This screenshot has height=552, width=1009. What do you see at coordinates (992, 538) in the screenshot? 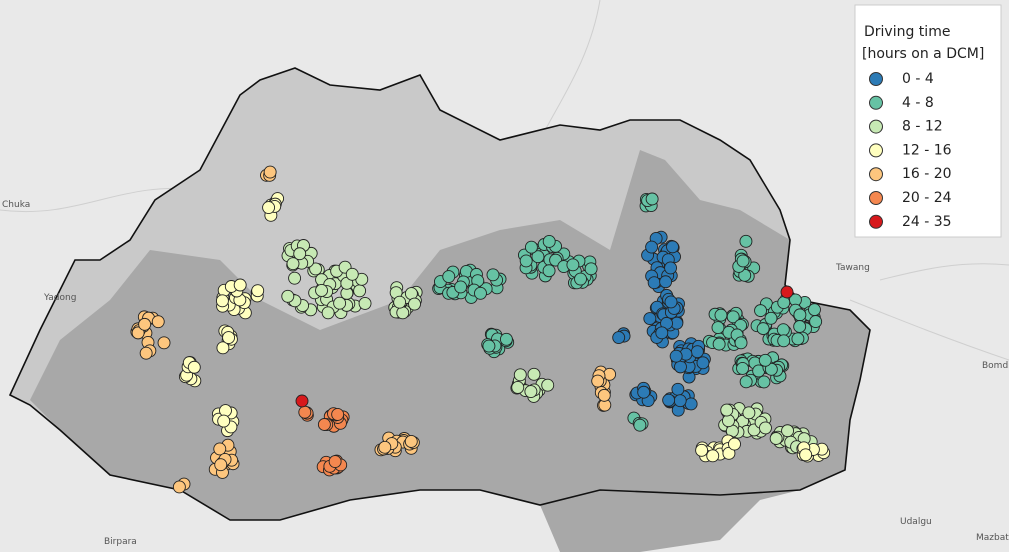
I see `place-label: Mazbat` at bounding box center [992, 538].